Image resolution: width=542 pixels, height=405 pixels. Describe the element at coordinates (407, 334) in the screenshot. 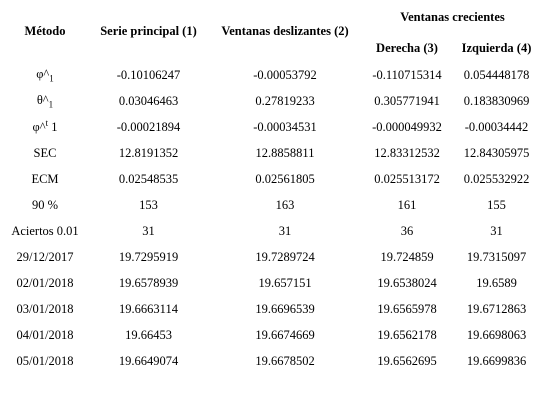

I see `value-cell: 19.6562178` at that location.